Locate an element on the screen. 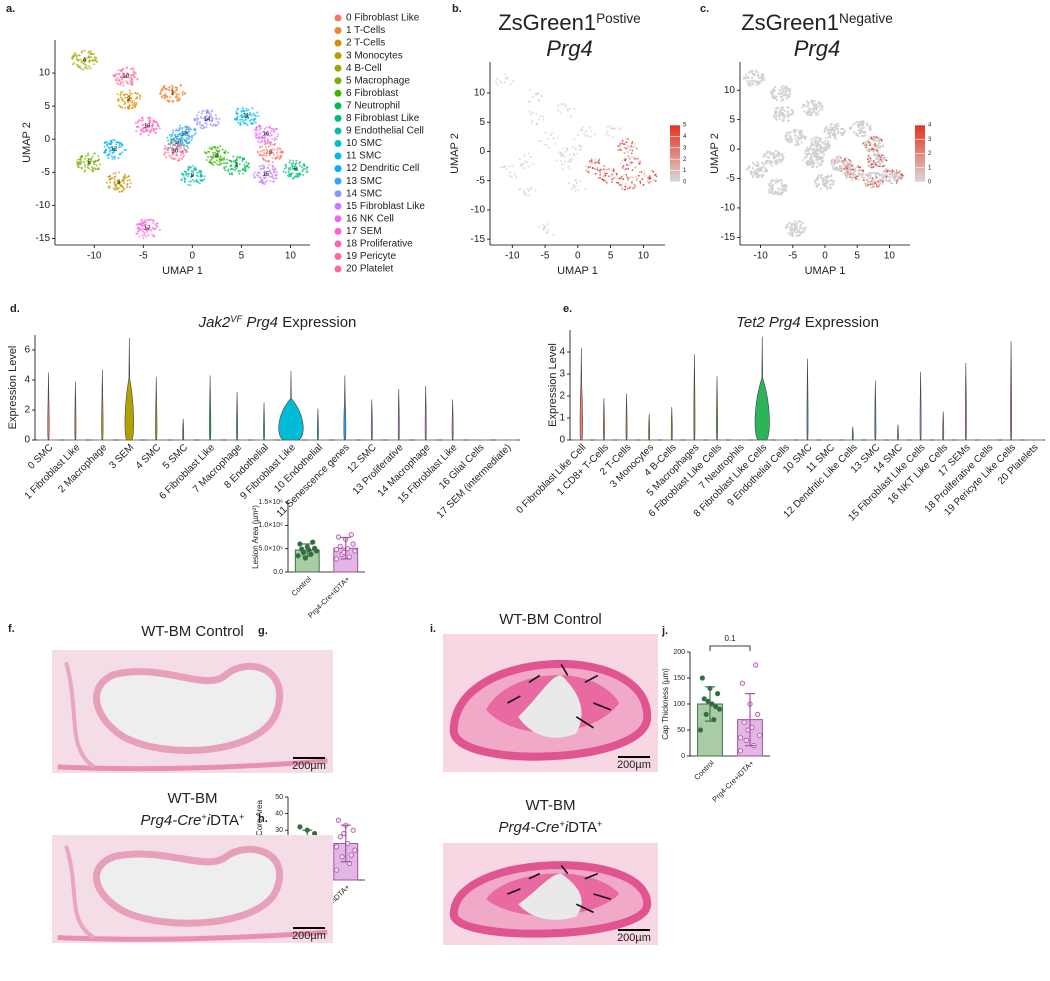  x-tick-label: Prg4-Cre+iDTA+ is located at coordinates (733, 781).